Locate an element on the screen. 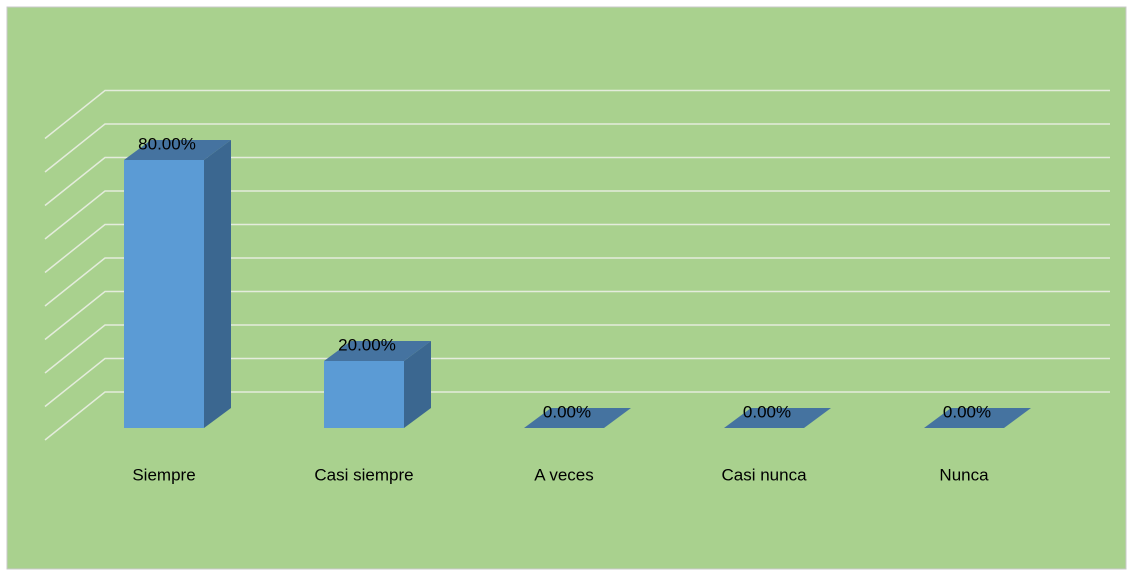 The width and height of the screenshot is (1133, 576). x-tick-label: Casi siempre is located at coordinates (363, 474).